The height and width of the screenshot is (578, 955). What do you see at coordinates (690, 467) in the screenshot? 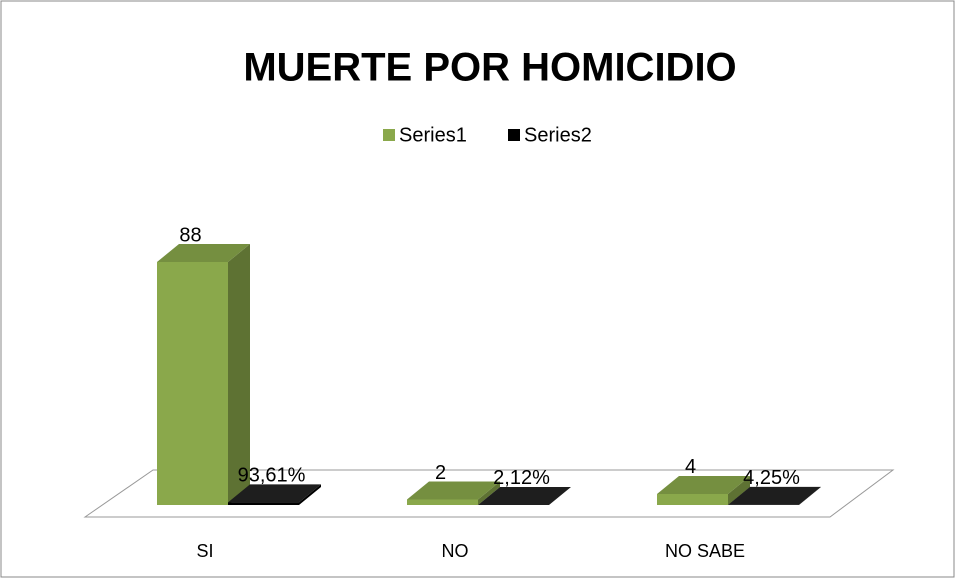
I see `data-label: 4` at bounding box center [690, 467].